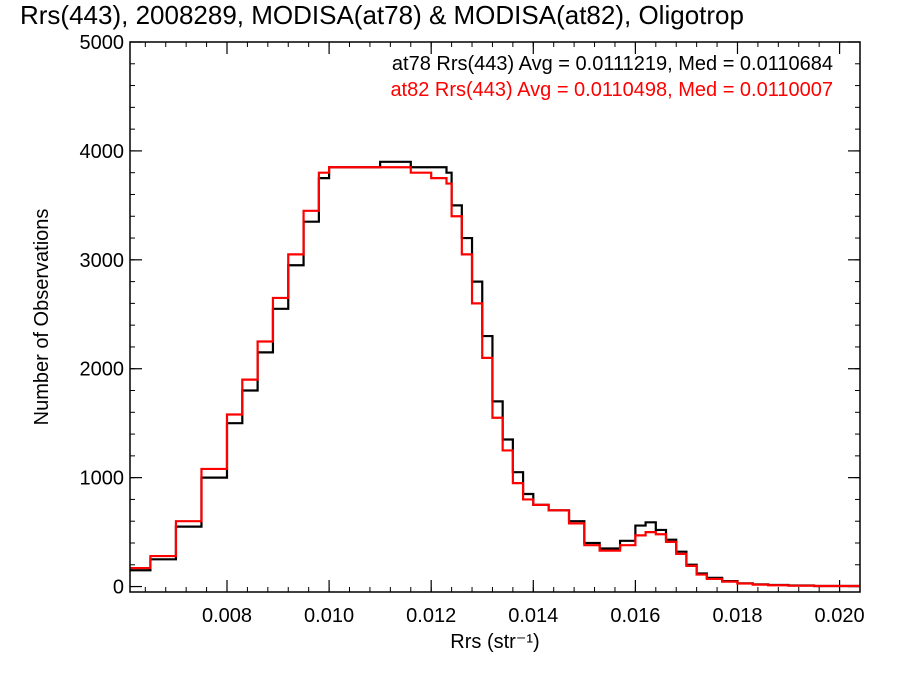 Image resolution: width=900 pixels, height=675 pixels. What do you see at coordinates (102, 261) in the screenshot?
I see `y-tick-label: 3000` at bounding box center [102, 261].